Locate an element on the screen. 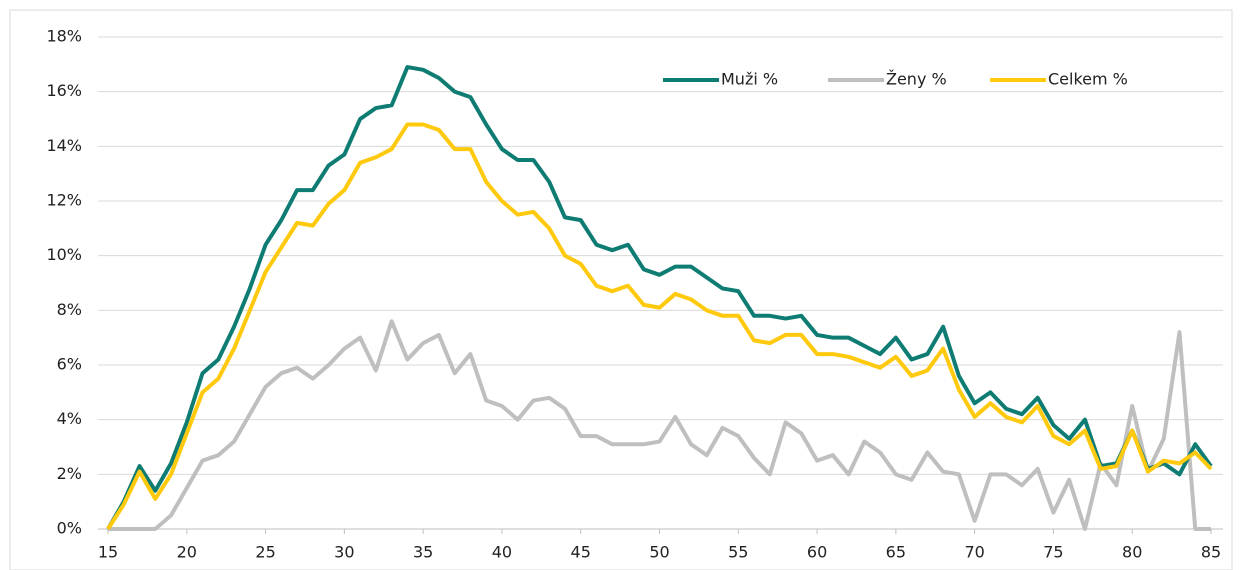  x-tick-label: 75 is located at coordinates (1053, 552).